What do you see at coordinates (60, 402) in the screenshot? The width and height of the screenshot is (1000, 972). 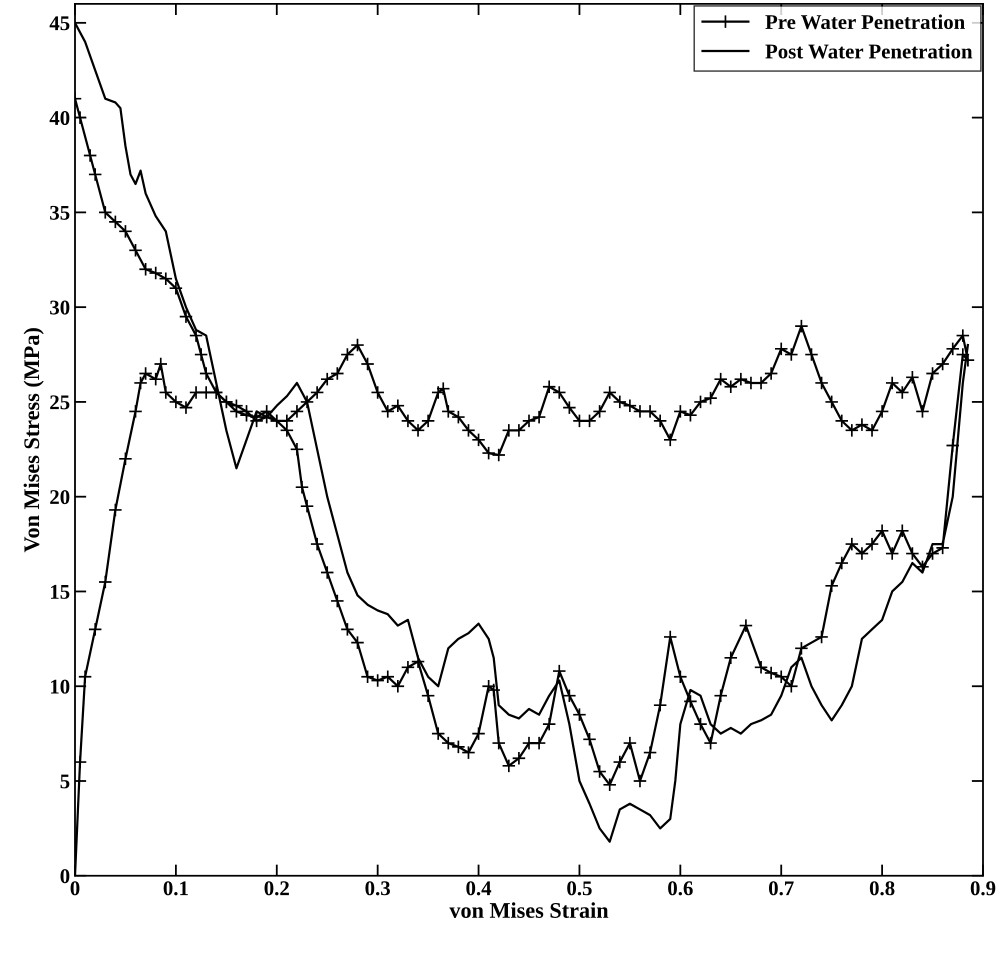 I see `y-tick-label: 25` at bounding box center [60, 402].